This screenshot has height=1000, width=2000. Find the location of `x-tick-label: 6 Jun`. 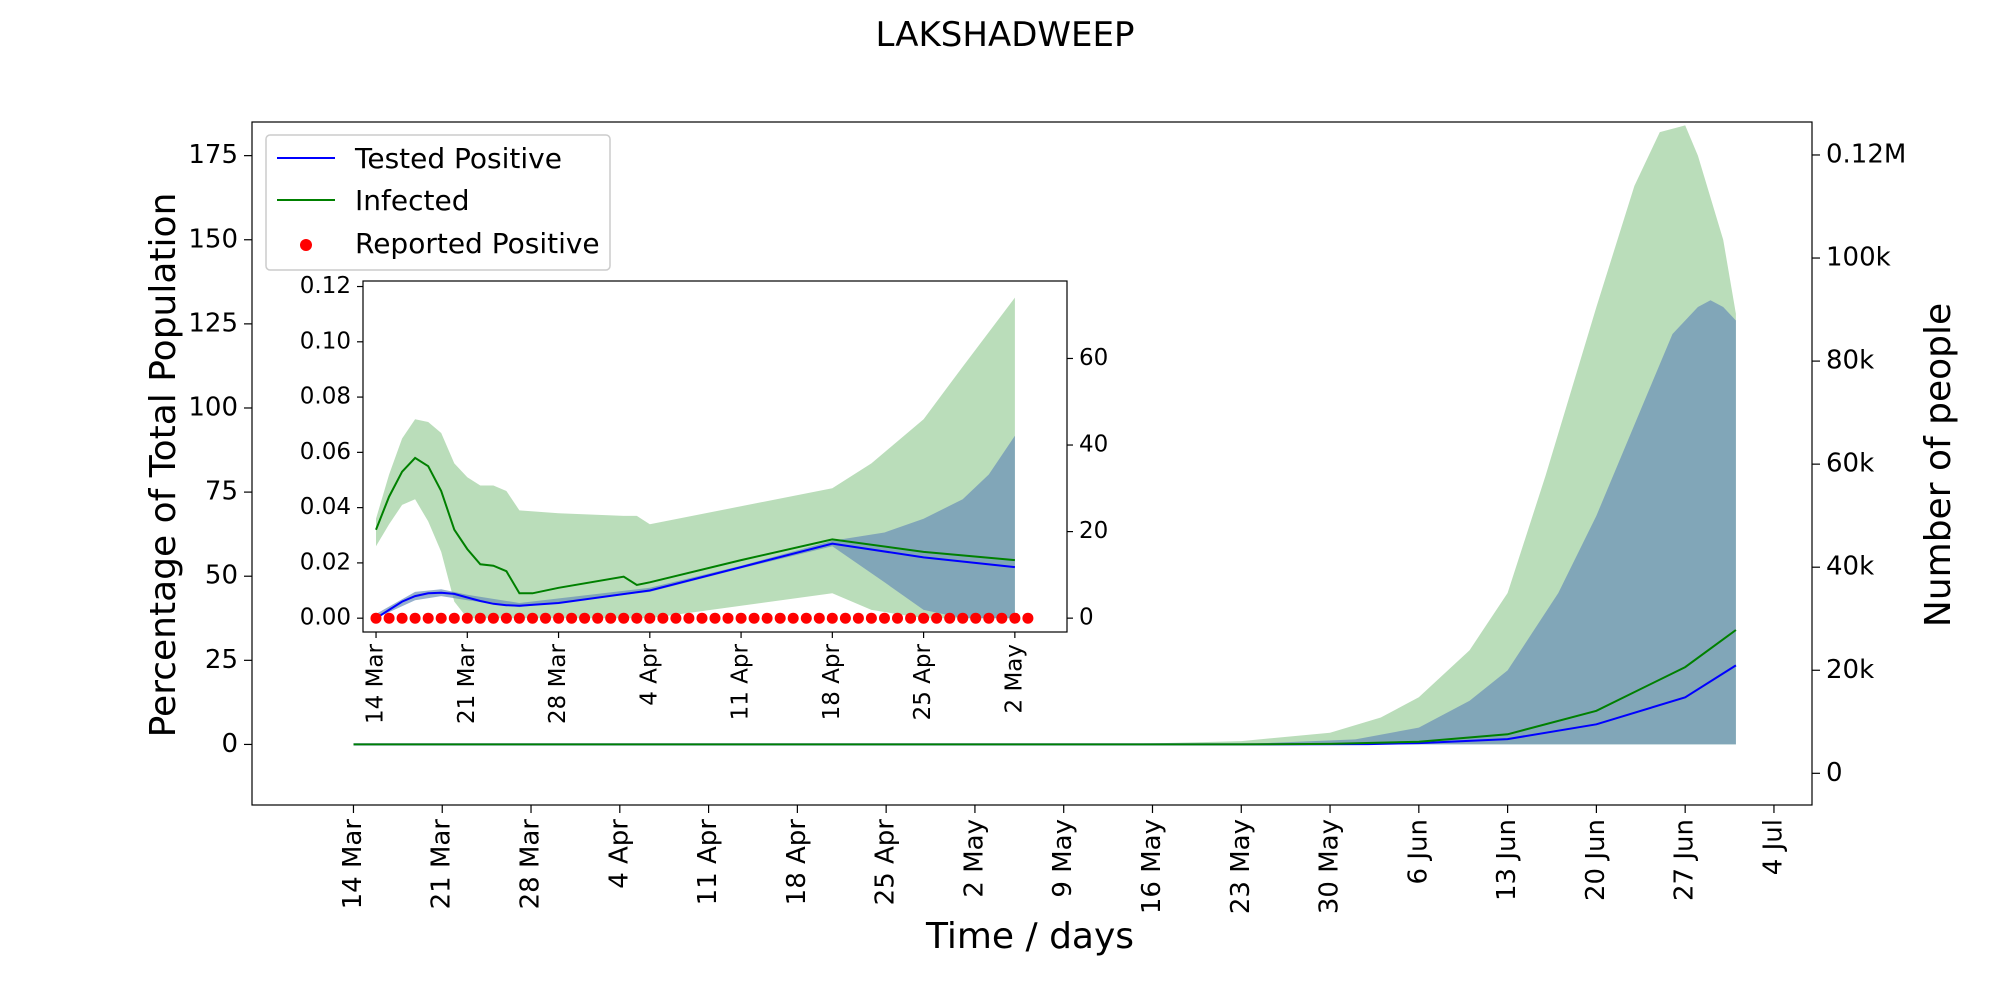

x-tick-label: 6 Jun is located at coordinates (1418, 851).